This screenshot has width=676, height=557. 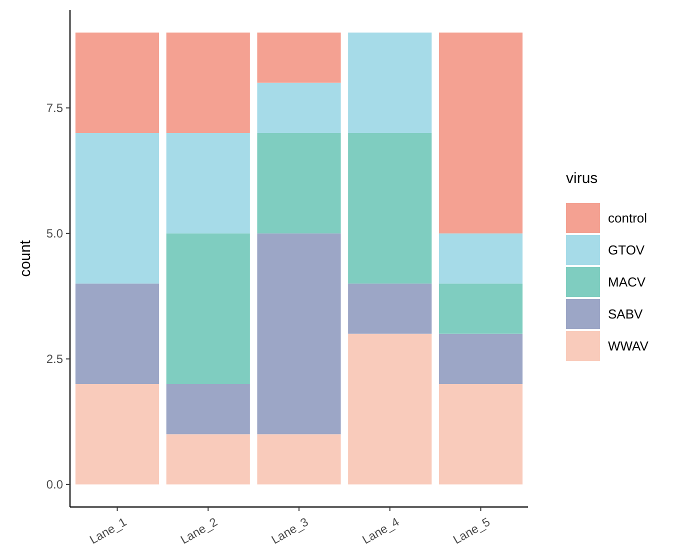 What do you see at coordinates (627, 282) in the screenshot?
I see `legend-label: MACV` at bounding box center [627, 282].